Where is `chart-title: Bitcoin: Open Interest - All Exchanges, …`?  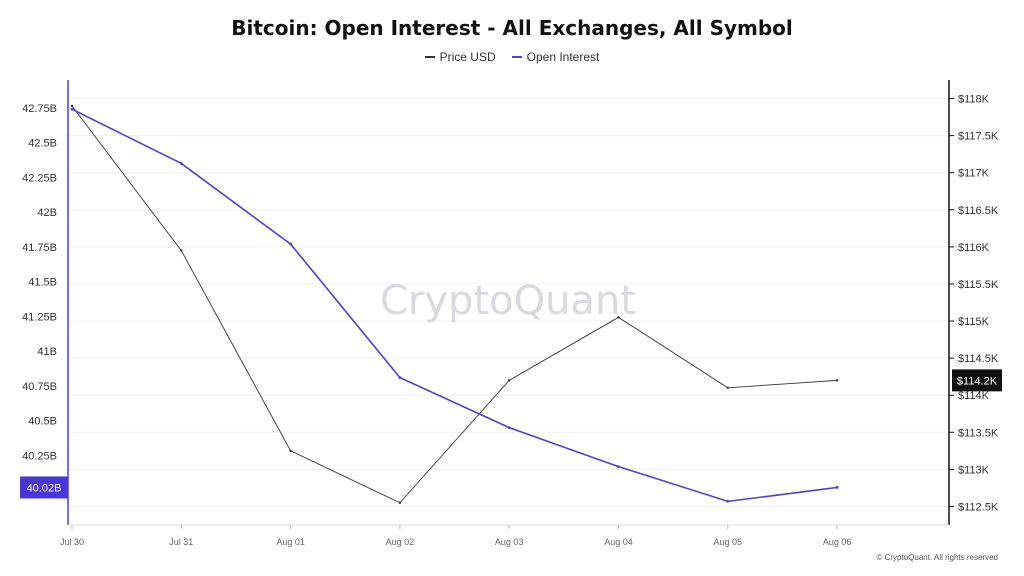
chart-title: Bitcoin: Open Interest - All Exchanges, … is located at coordinates (512, 28).